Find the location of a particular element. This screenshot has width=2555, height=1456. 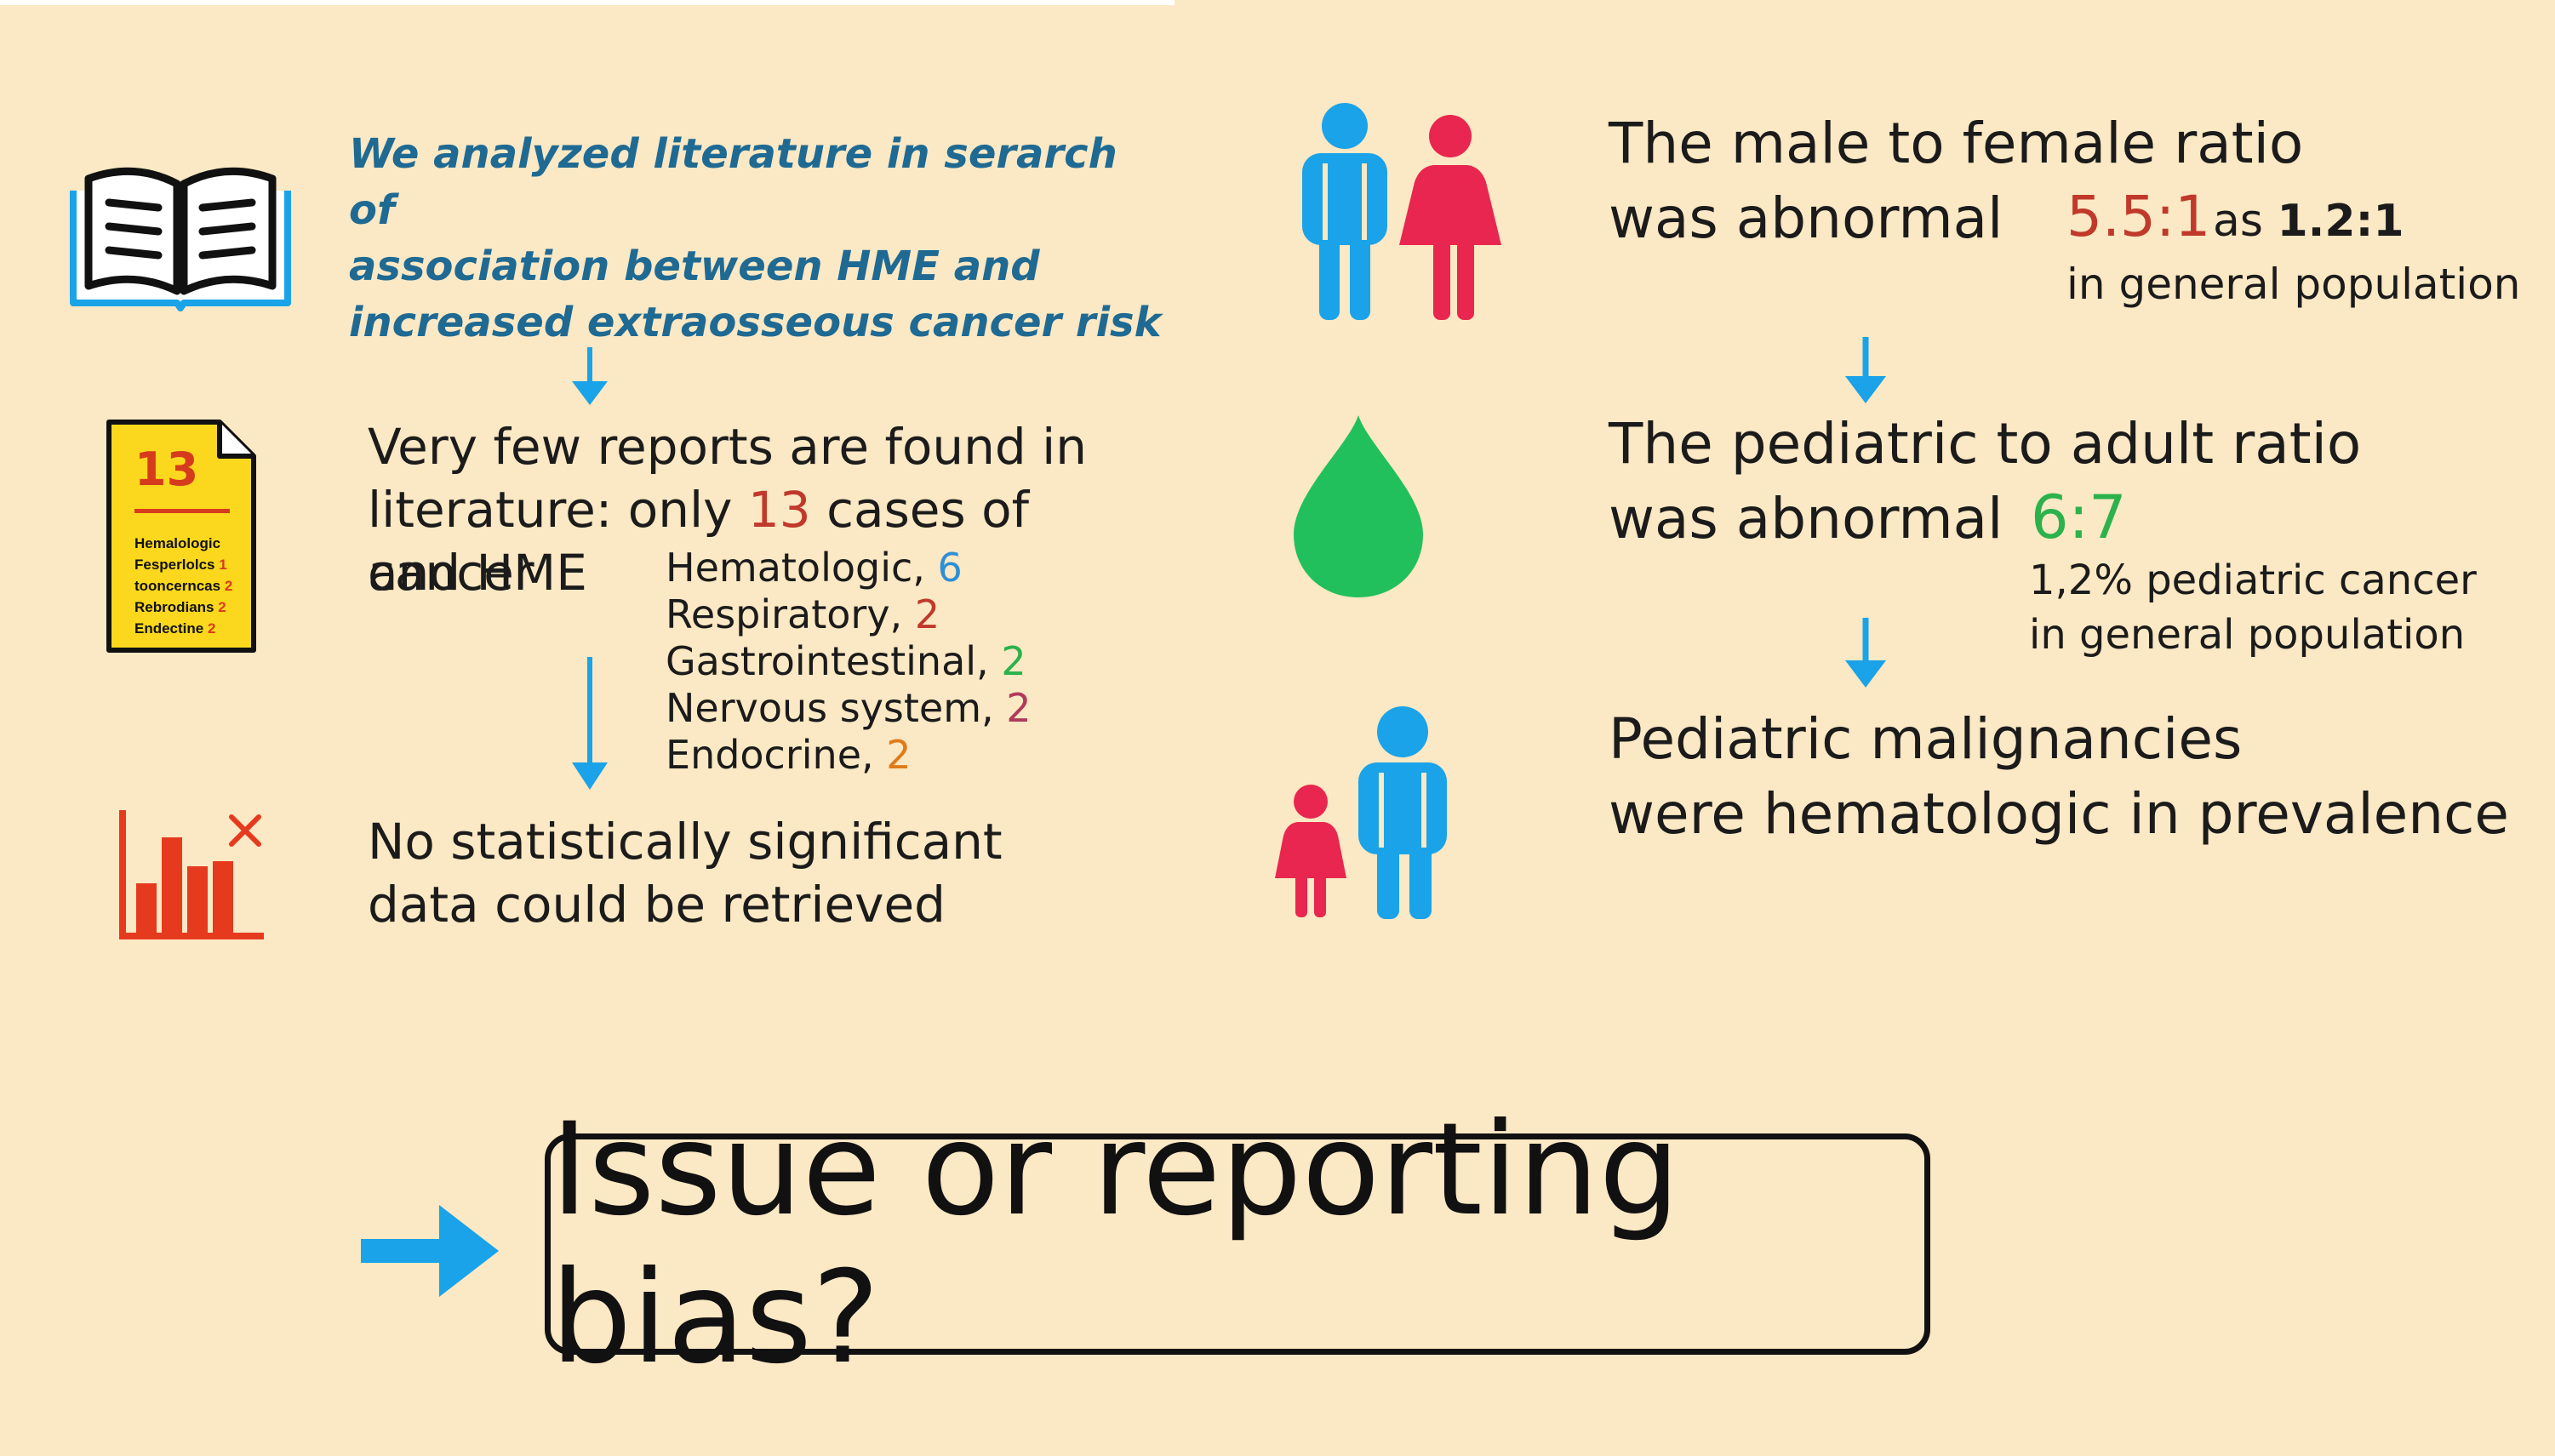

document-line: Rebrodians 2 is located at coordinates (180, 607).